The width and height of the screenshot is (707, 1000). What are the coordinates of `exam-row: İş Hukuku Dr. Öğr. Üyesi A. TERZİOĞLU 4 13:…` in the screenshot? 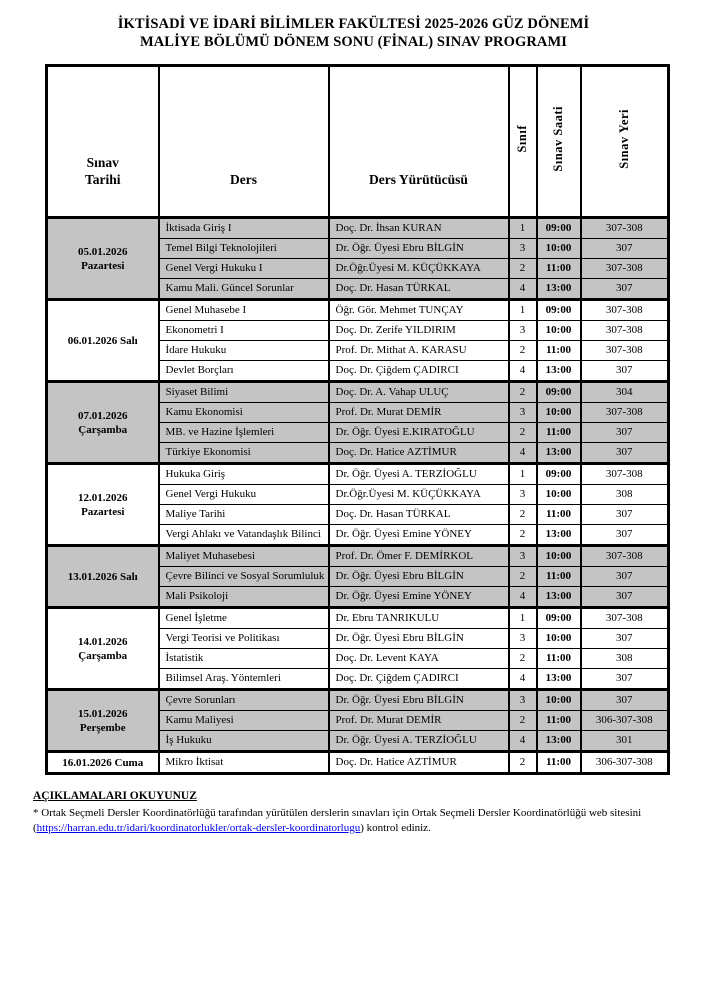 It's located at (358, 741).